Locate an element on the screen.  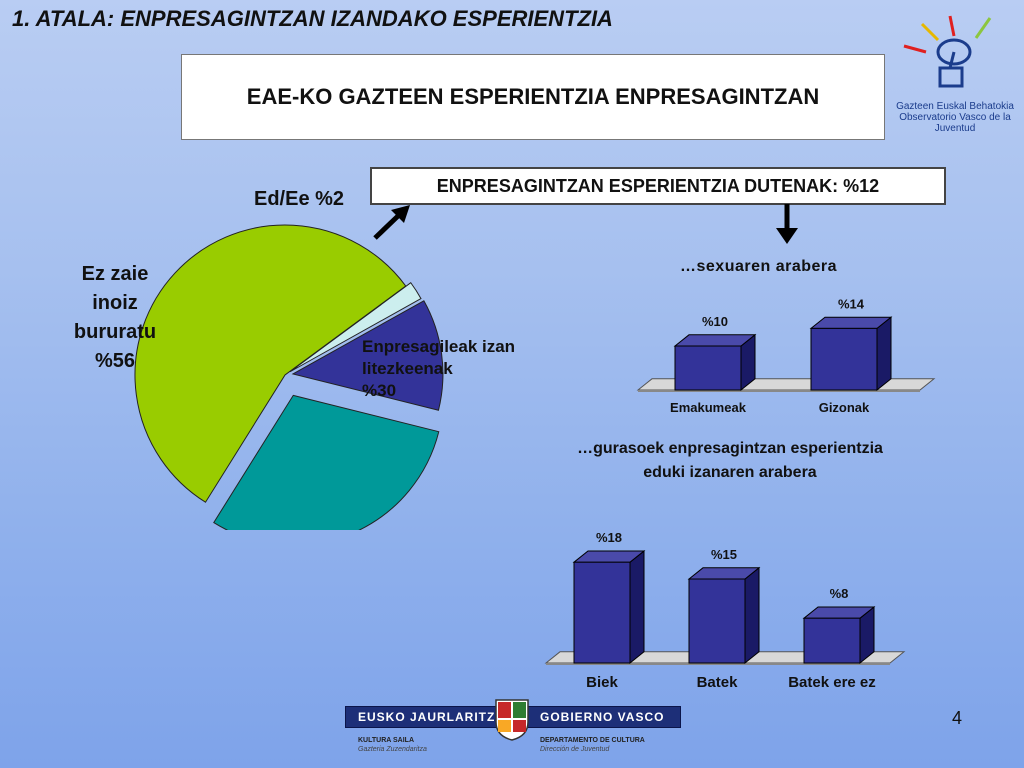
footer-right-name: GOBIERNO VASCO is located at coordinates (602, 717).